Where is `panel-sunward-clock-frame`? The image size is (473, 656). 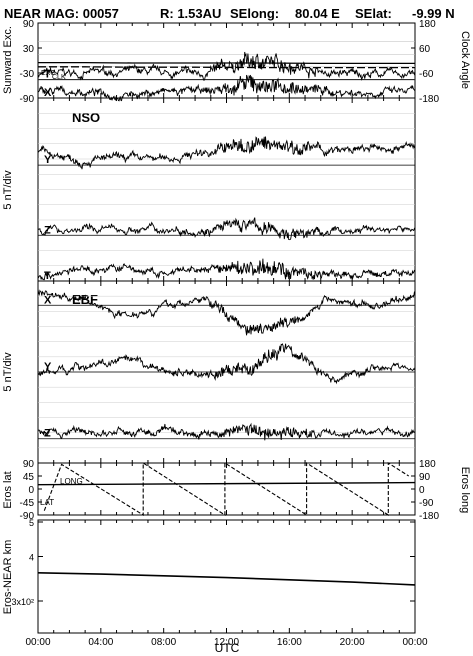
panel-sunward-clock-frame is located at coordinates (226, 60).